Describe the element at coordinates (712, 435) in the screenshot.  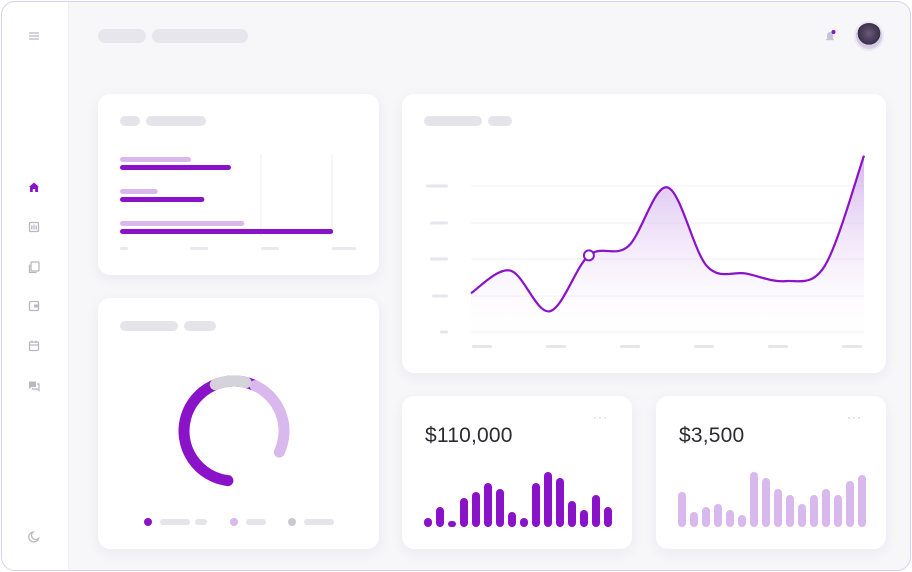
I see `stat-value: $3,500` at that location.